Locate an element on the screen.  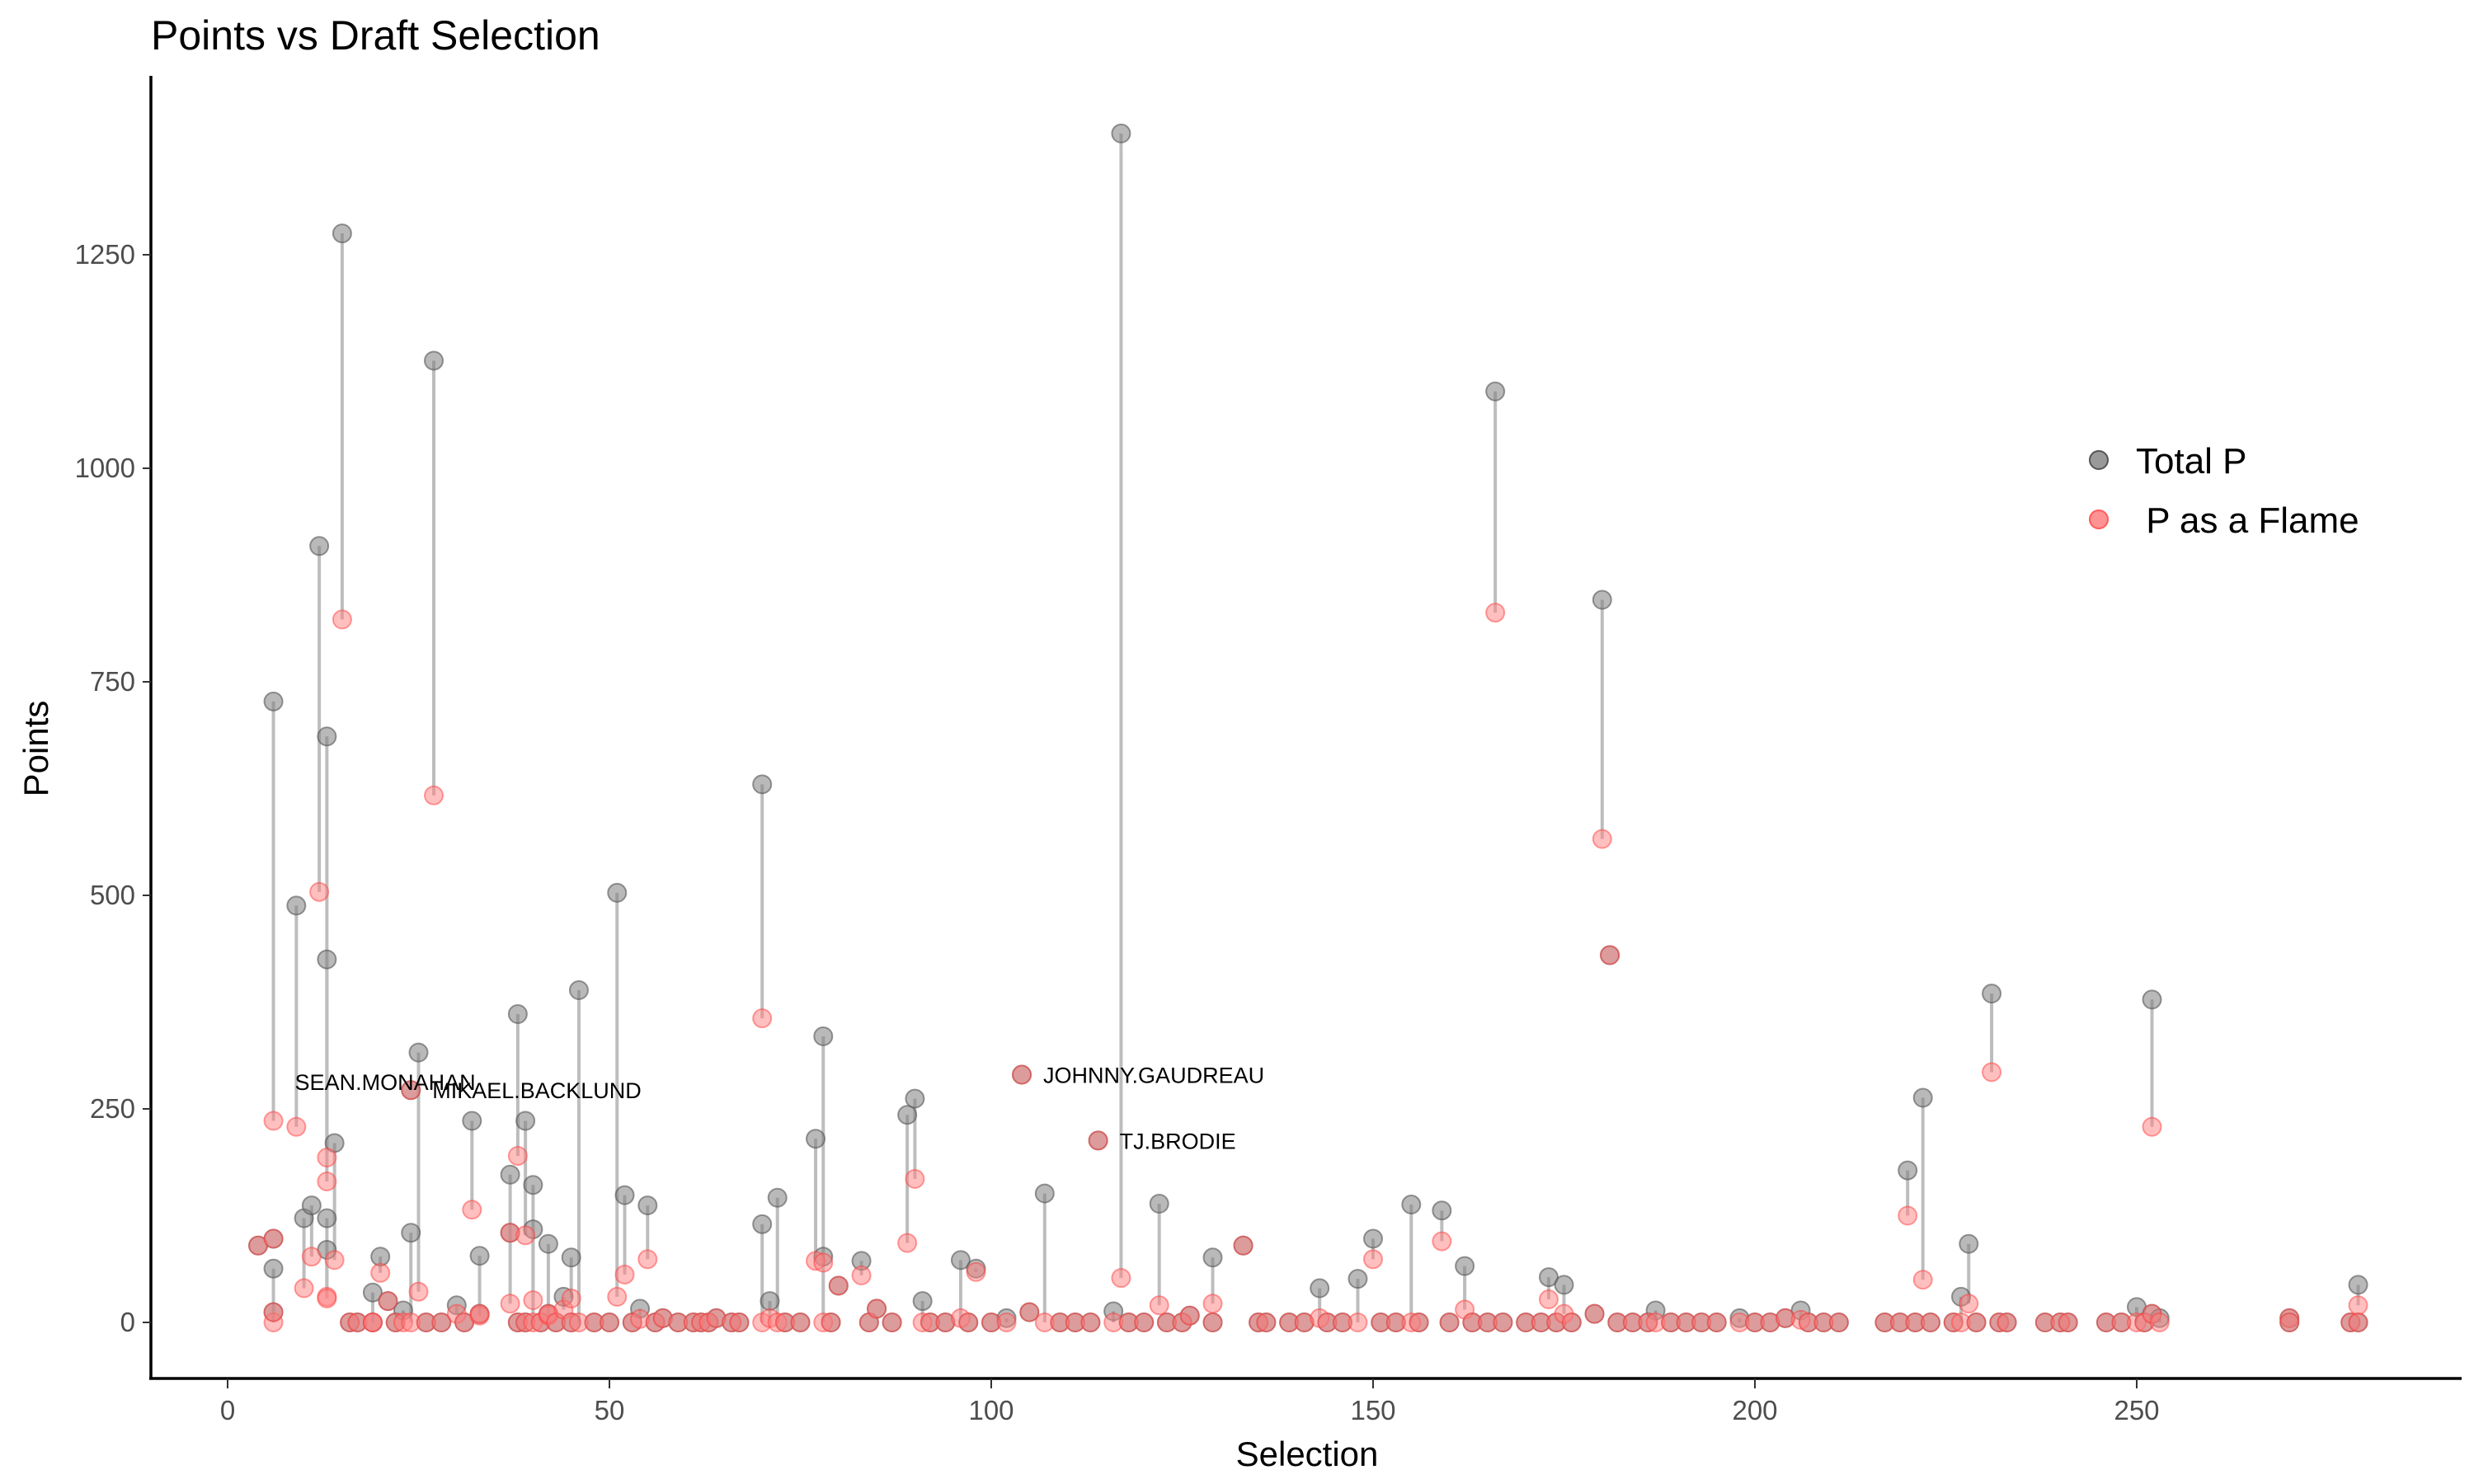
y-tick-label: 1250 is located at coordinates (105, 254).